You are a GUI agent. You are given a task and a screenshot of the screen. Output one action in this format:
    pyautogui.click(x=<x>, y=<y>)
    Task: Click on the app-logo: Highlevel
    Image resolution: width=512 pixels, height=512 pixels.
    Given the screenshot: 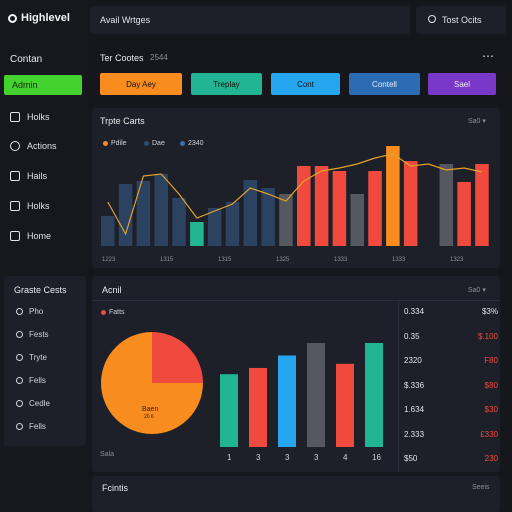 What is the action you would take?
    pyautogui.click(x=39, y=18)
    